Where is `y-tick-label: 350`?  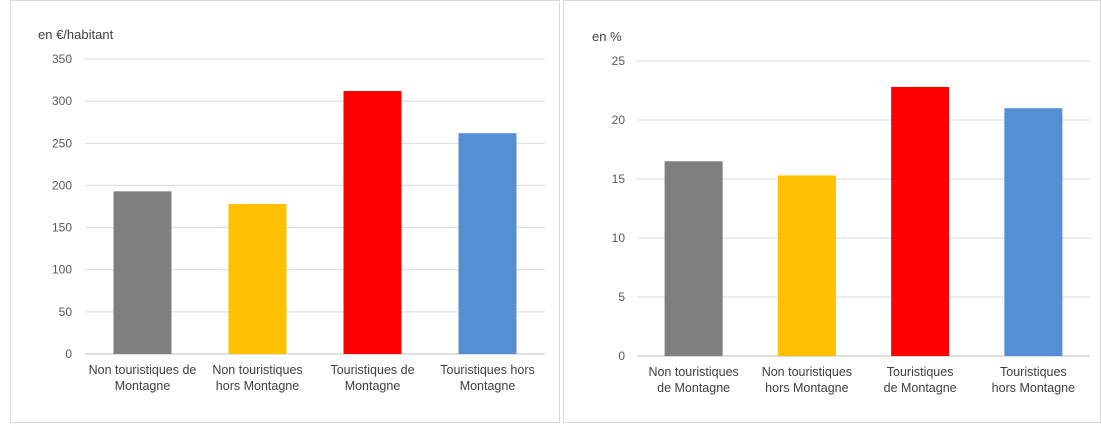
y-tick-label: 350 is located at coordinates (62, 59).